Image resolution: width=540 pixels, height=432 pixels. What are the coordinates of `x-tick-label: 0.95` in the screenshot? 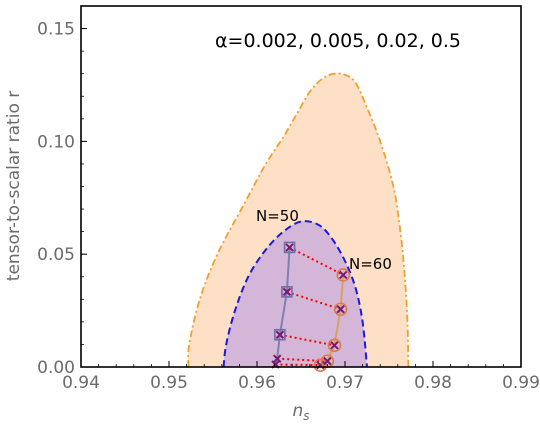 It's located at (169, 383).